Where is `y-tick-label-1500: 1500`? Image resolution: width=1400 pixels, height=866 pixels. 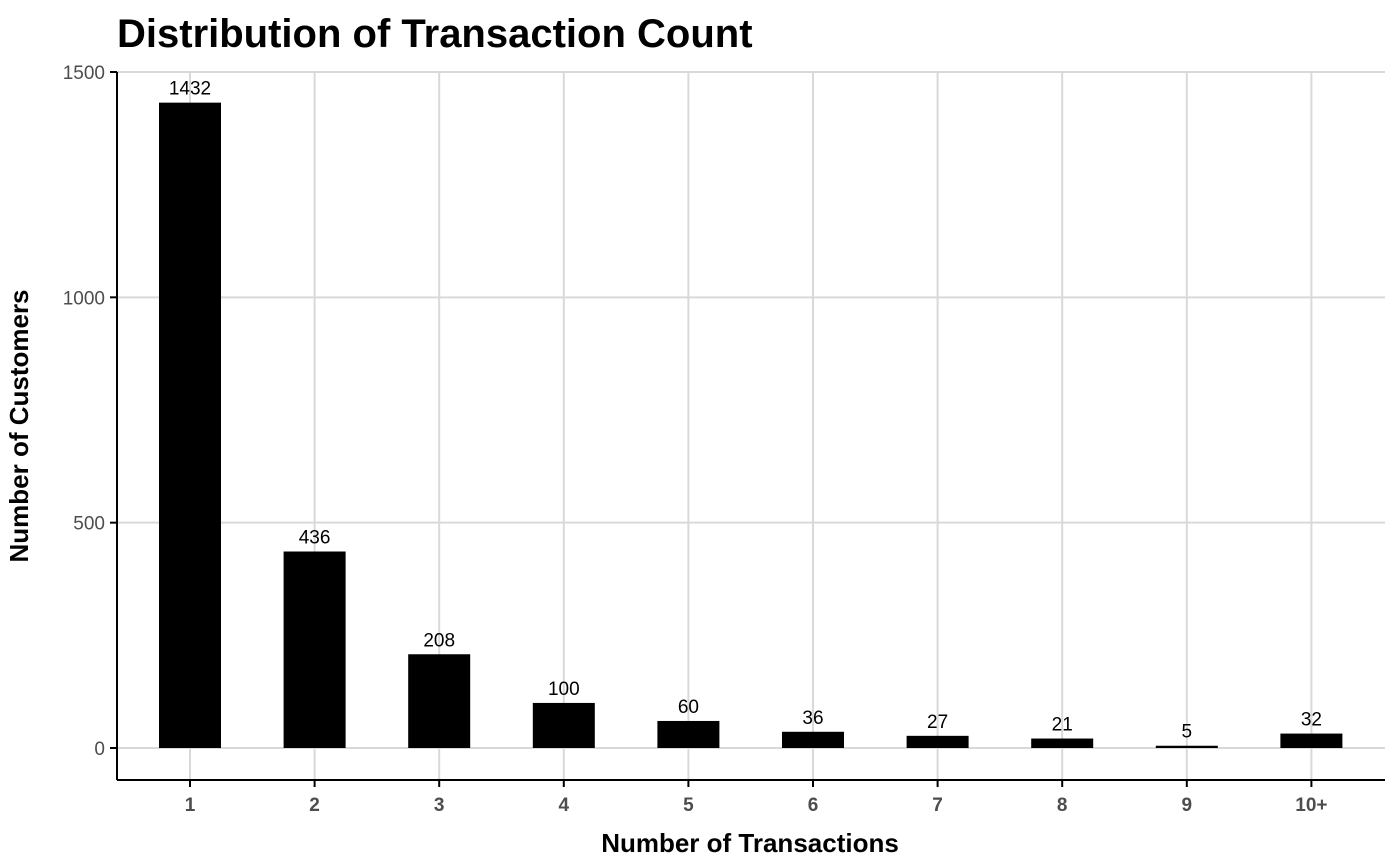
y-tick-label-1500: 1500 is located at coordinates (84, 73).